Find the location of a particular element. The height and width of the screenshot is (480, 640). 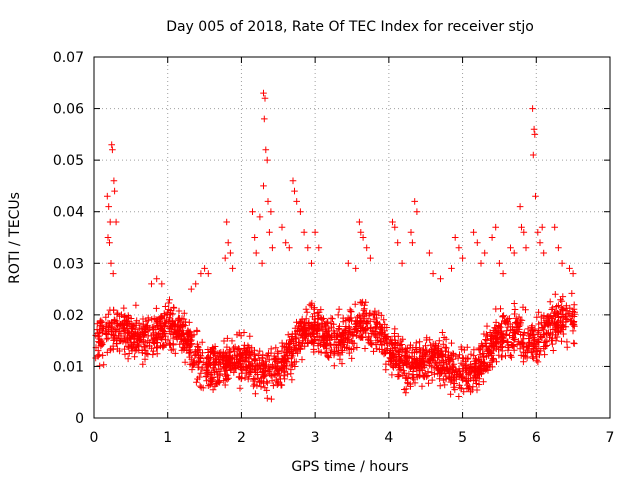

y-tick-label: 0.04 is located at coordinates (68, 213).